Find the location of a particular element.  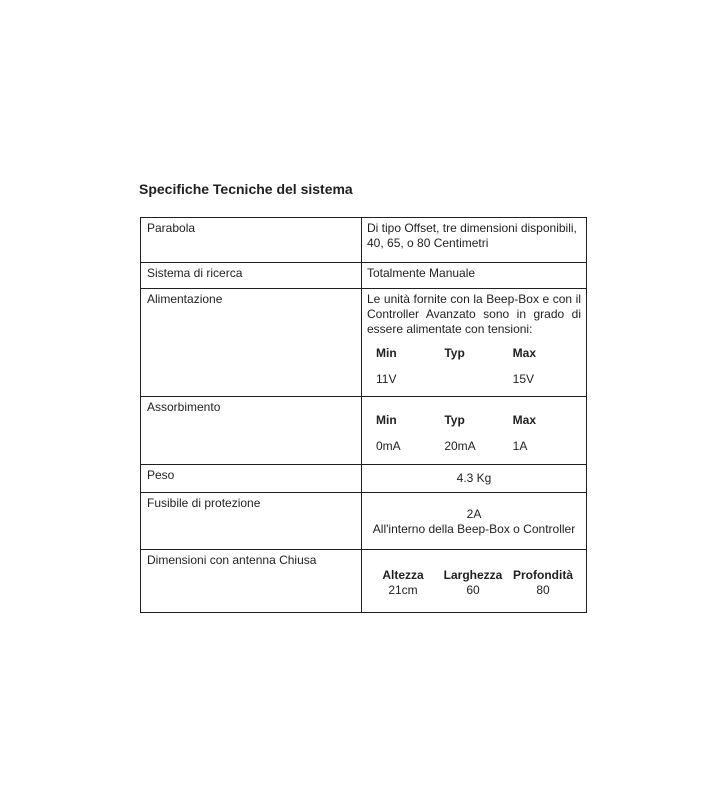

dimensioni-table: Altezza Larghezza Profondità 21cm 60 80 is located at coordinates (474, 583).